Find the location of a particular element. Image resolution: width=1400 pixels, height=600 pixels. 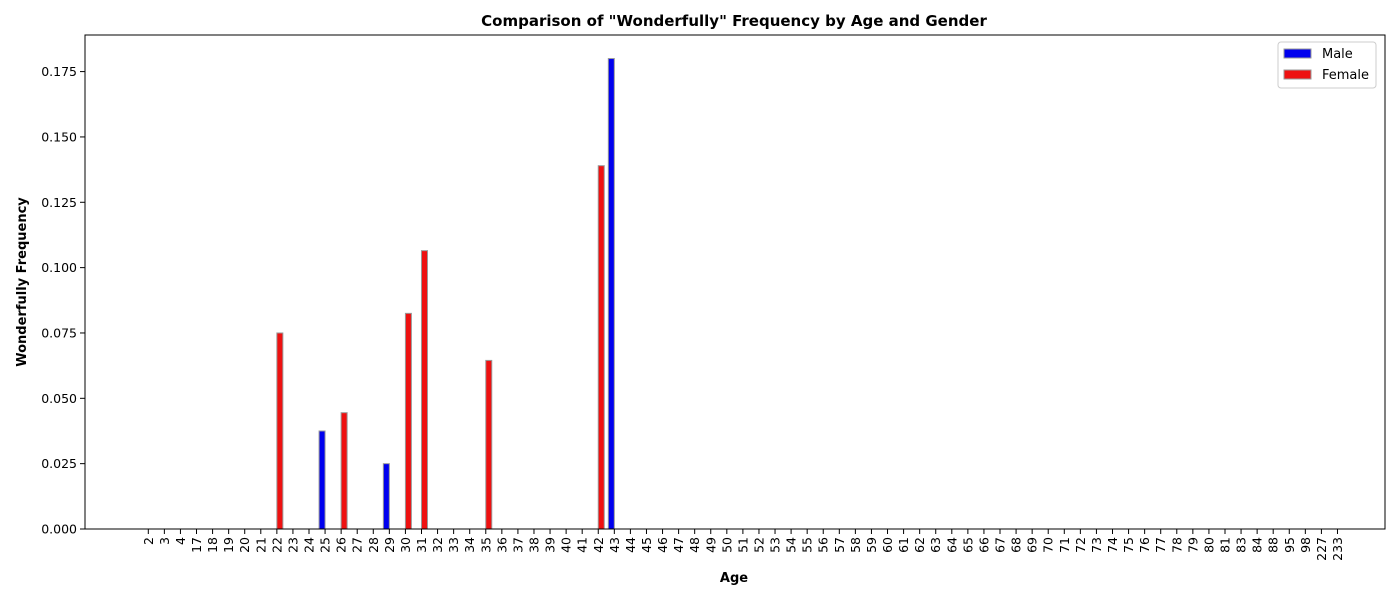

x-tick-label: 2 is located at coordinates (148, 541).